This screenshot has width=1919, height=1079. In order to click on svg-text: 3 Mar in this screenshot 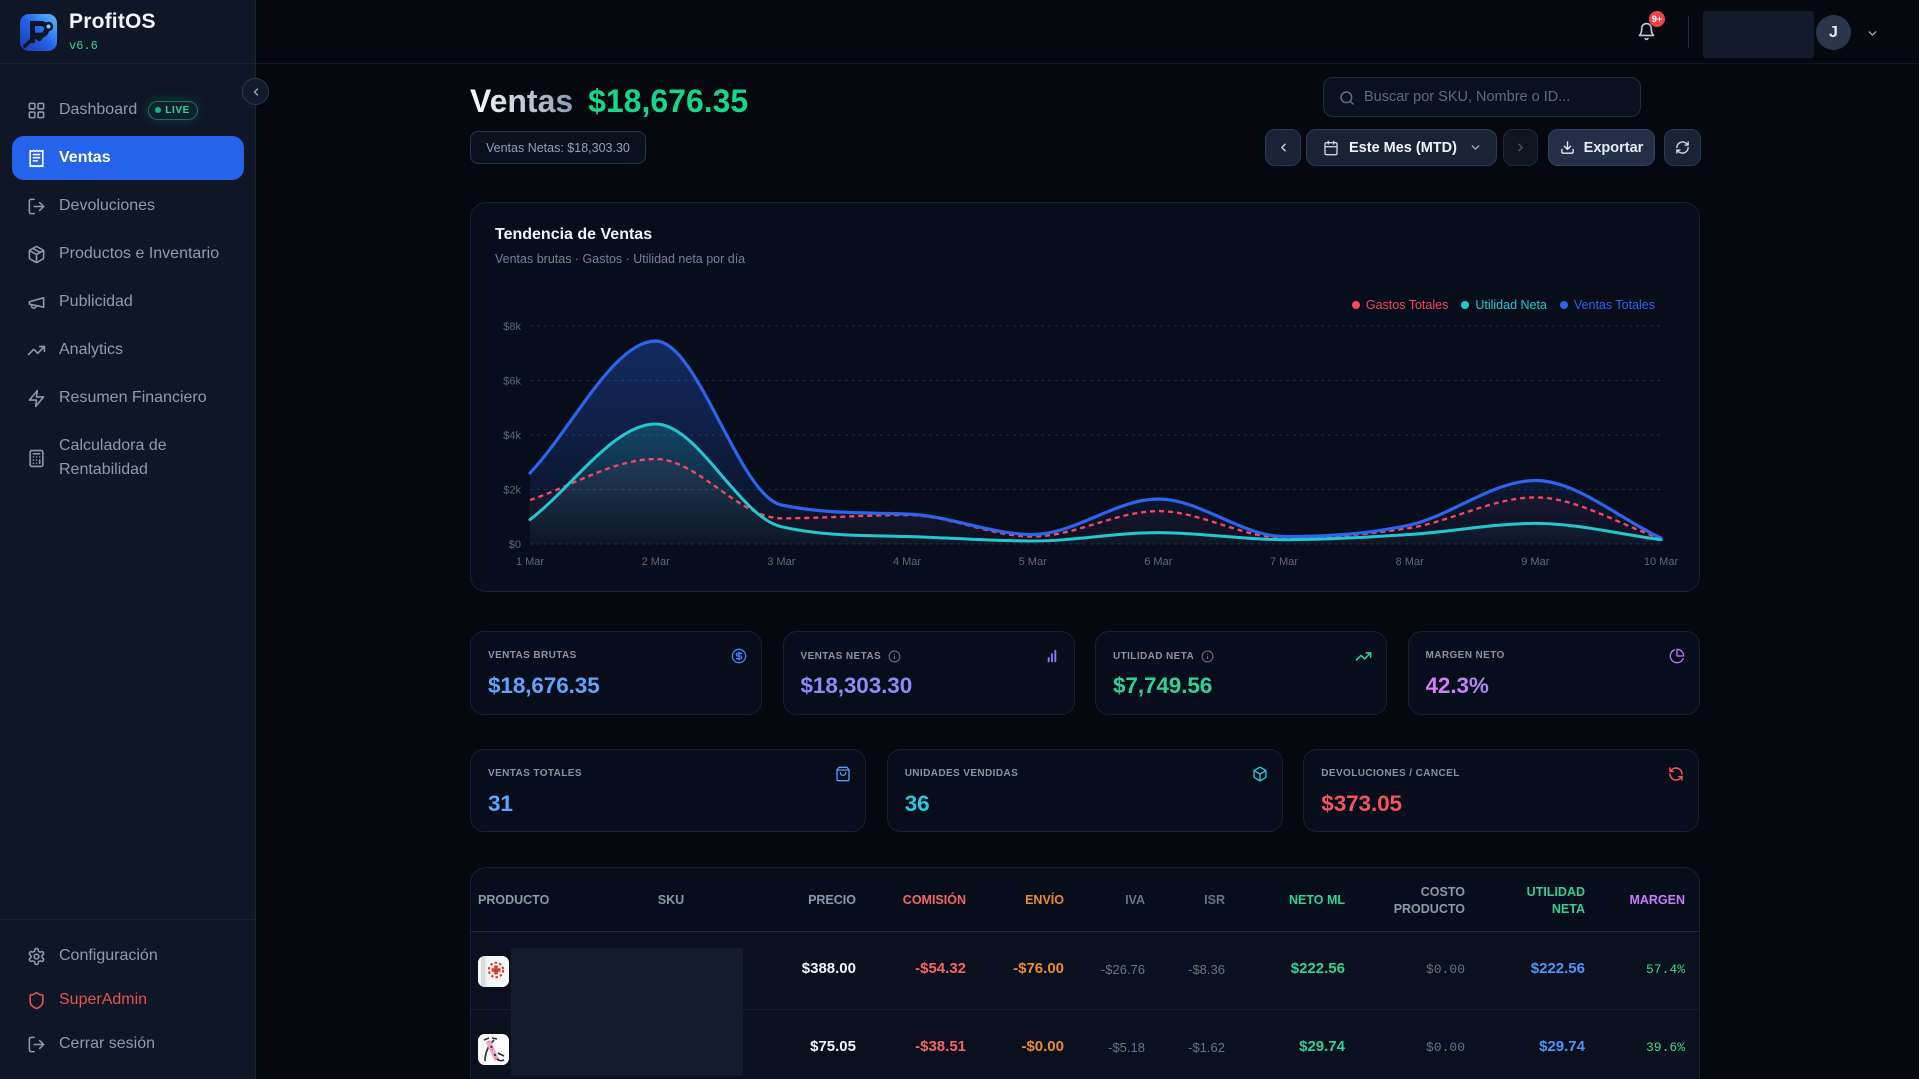, I will do `click(781, 562)`.